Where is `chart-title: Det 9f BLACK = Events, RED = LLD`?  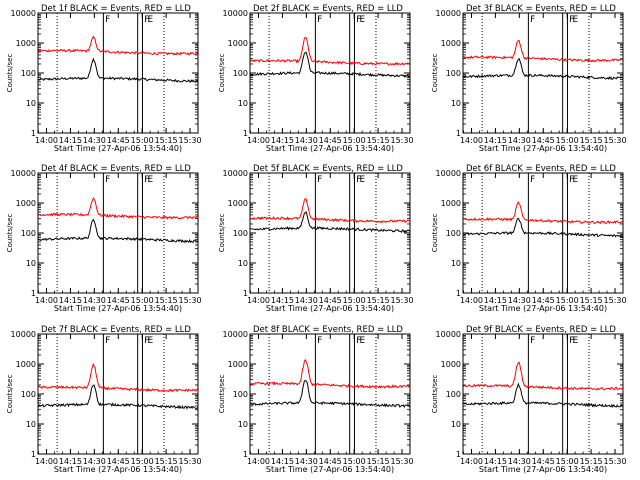
chart-title: Det 9f BLACK = Events, RED = LLD is located at coordinates (541, 330).